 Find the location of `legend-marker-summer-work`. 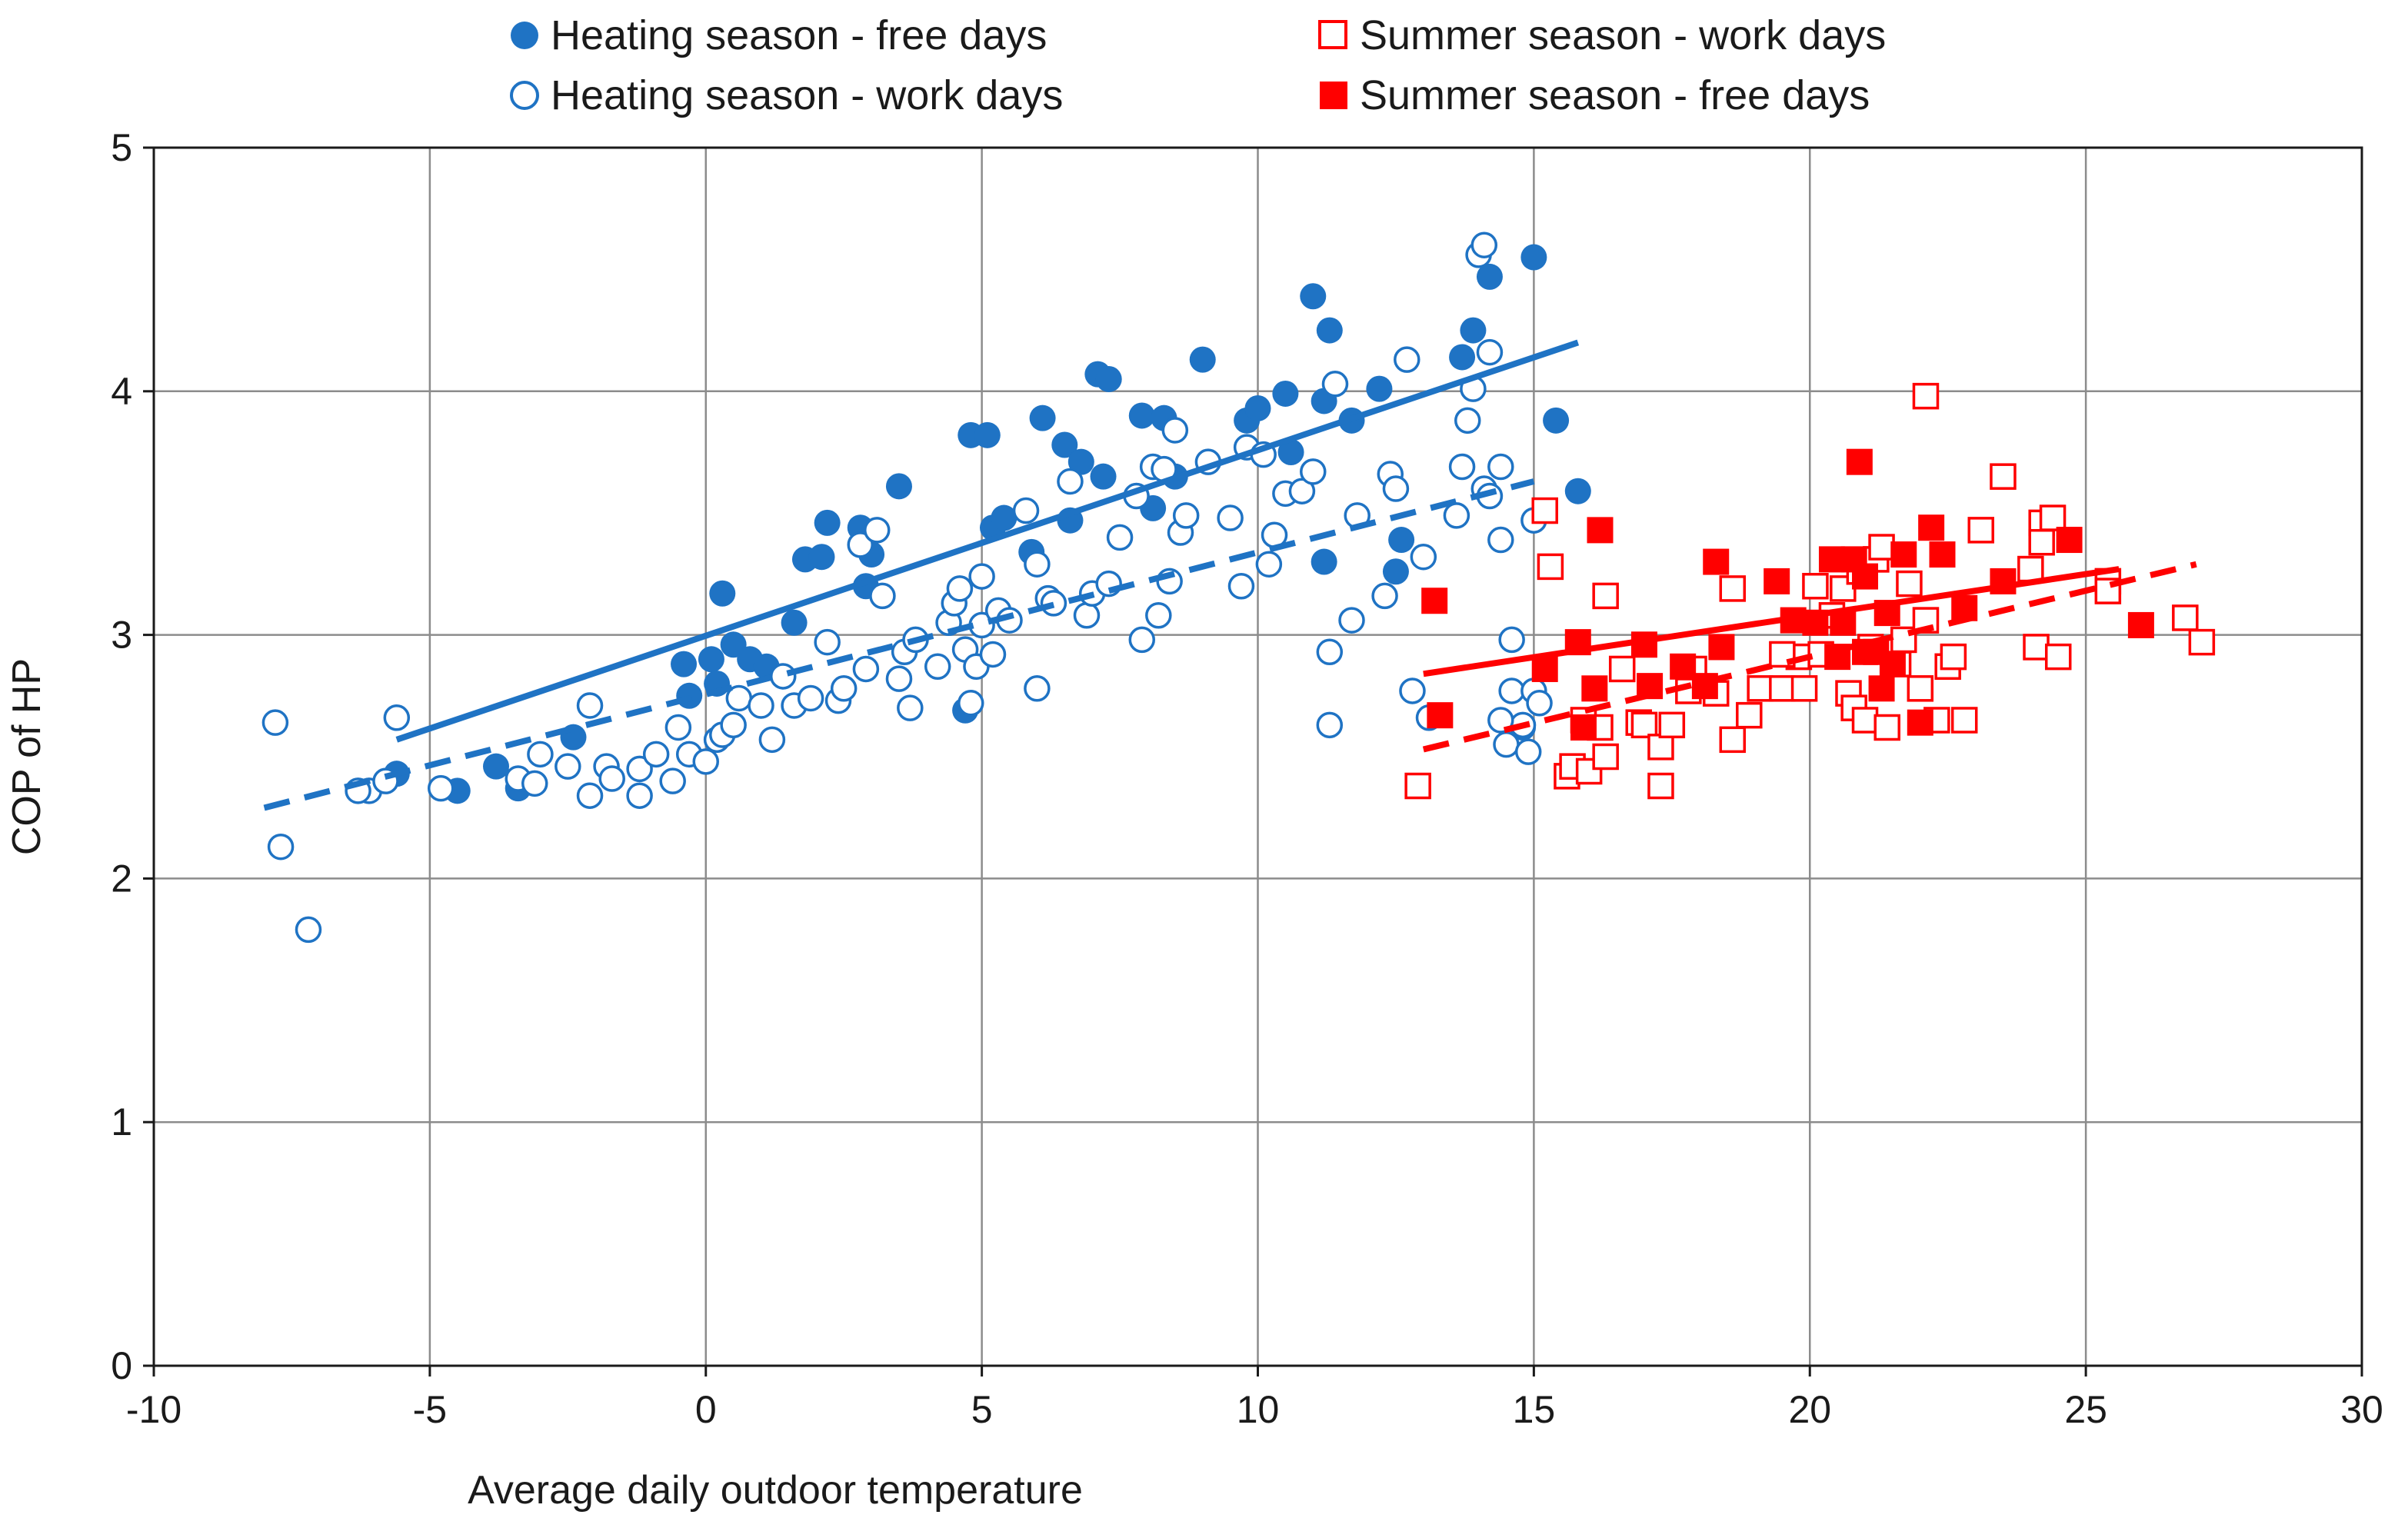

legend-marker-summer-work is located at coordinates (1332, 34).